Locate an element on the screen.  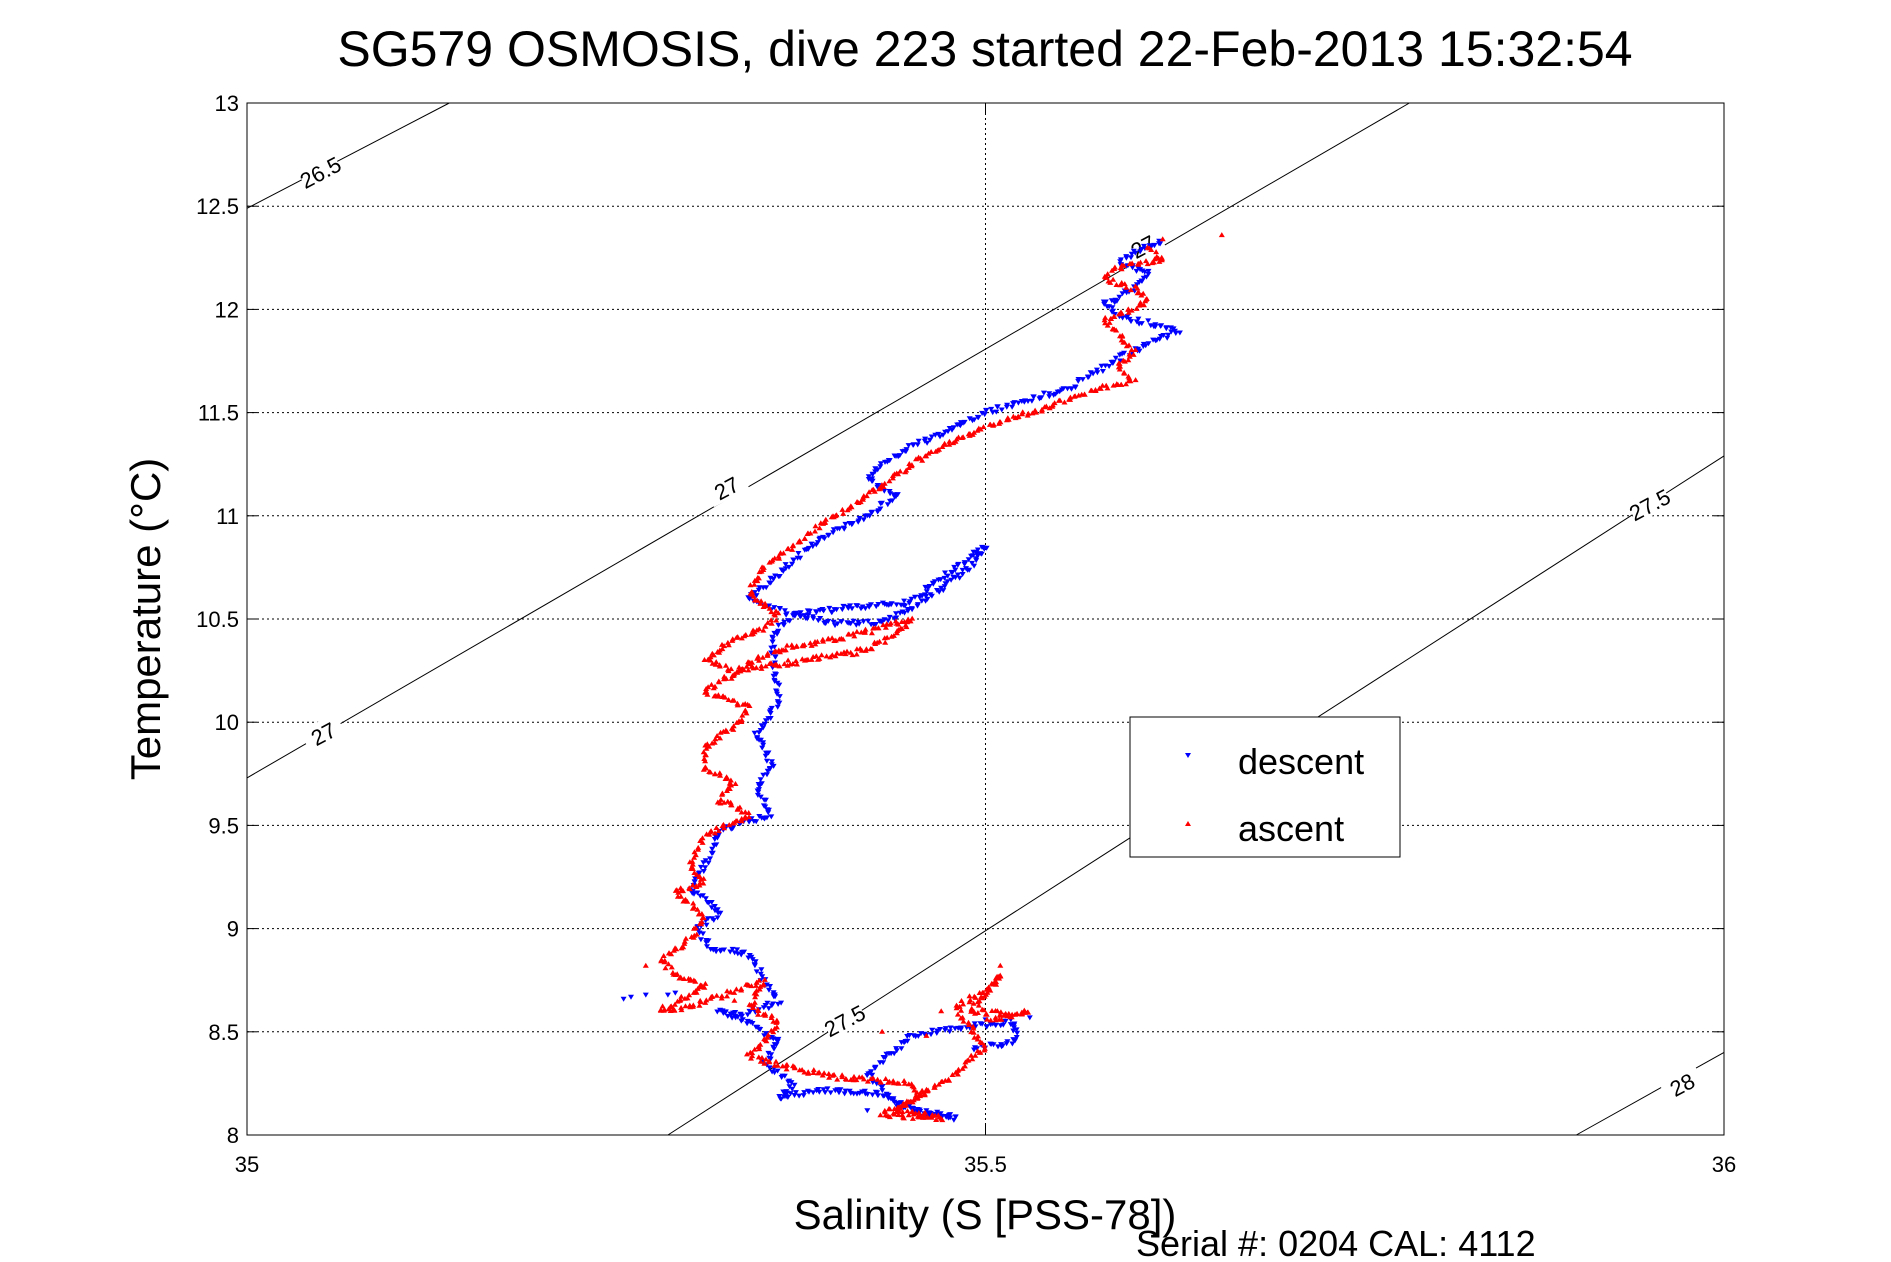
y-tick-label: 10 is located at coordinates (227, 722).